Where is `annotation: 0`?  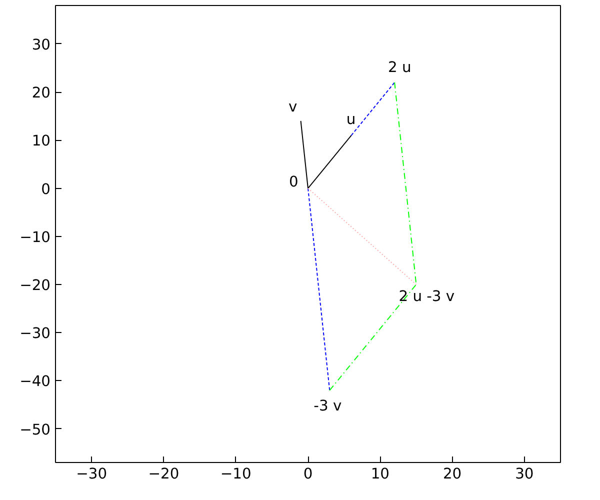
annotation: 0 is located at coordinates (293, 182).